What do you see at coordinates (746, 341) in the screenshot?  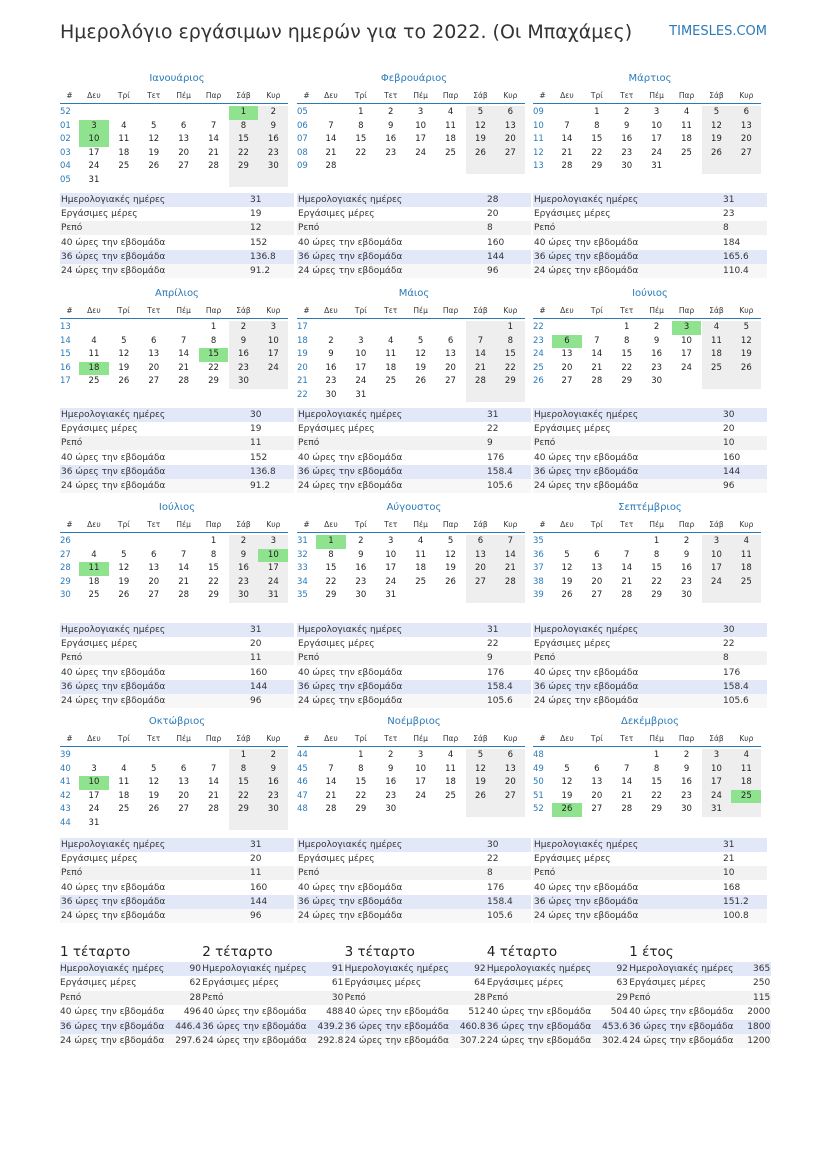 I see `day-cell: 12` at bounding box center [746, 341].